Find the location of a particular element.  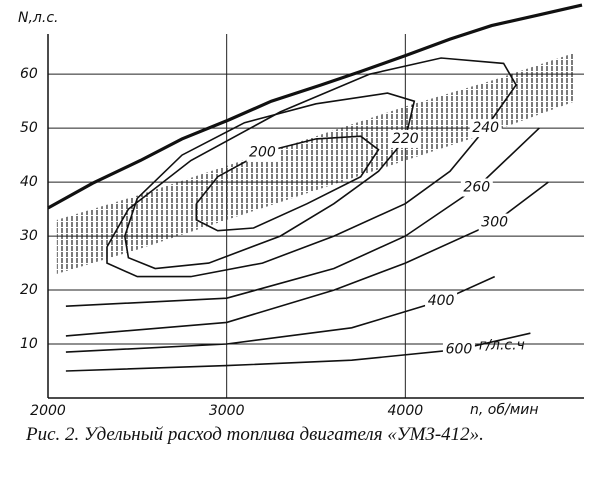

iso-label: 300 is located at coordinates (494, 223).